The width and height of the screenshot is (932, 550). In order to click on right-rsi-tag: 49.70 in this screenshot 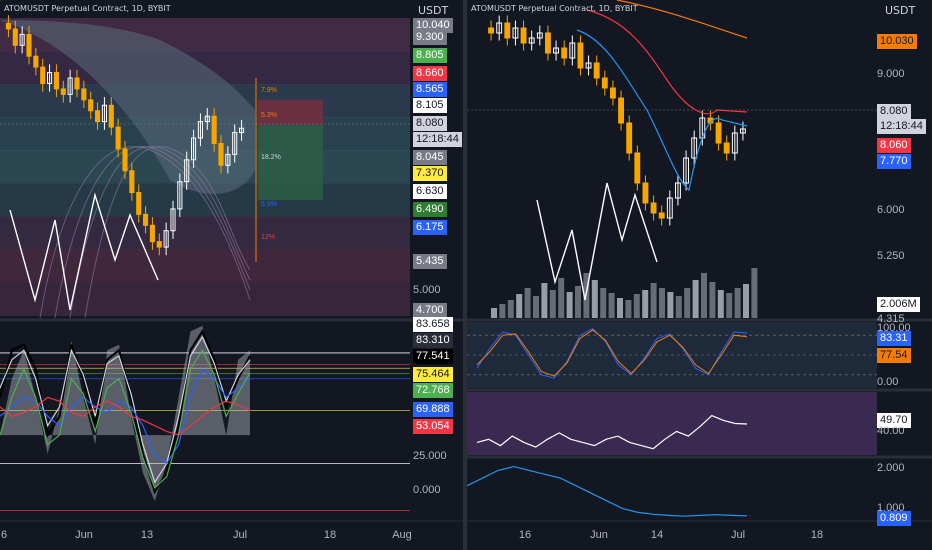, I will do `click(894, 420)`.